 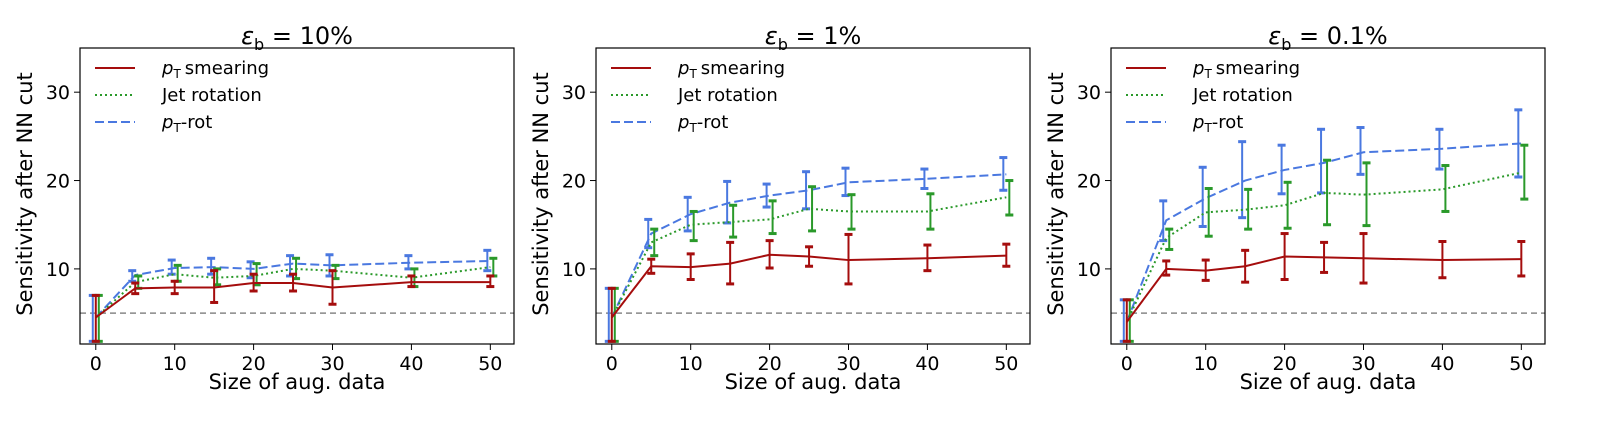 What do you see at coordinates (297, 38) in the screenshot?
I see `panel-title: εb = 10%` at bounding box center [297, 38].